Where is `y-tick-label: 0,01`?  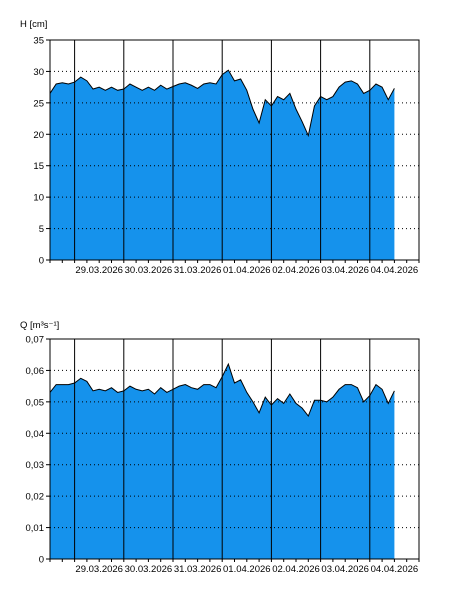 y-tick-label: 0,01 is located at coordinates (35, 528).